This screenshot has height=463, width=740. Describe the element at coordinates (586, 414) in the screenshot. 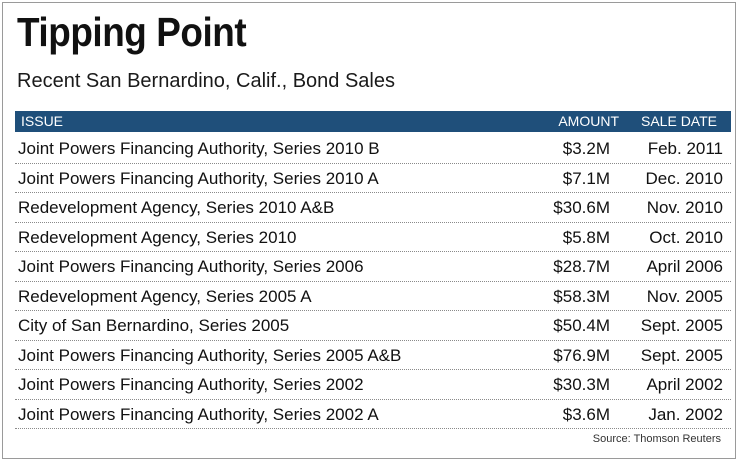

I see `cell-amount: $3.6M` at that location.